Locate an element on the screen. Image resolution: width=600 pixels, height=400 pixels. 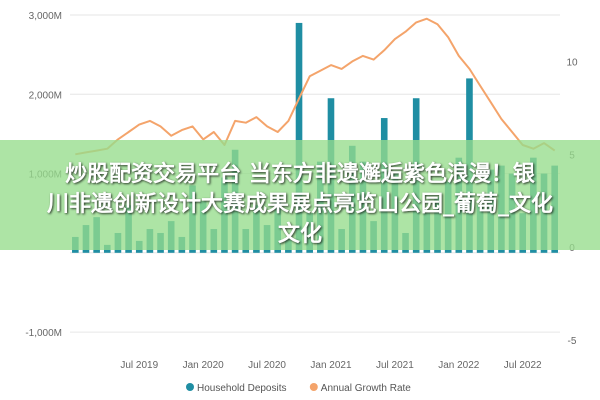
x-tick-label: Jan 2022 is located at coordinates (459, 365).